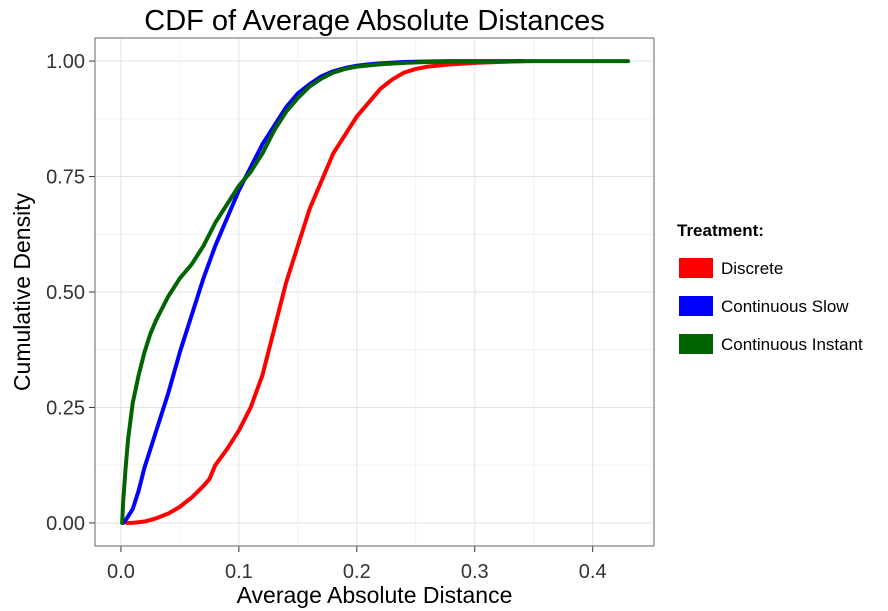 This screenshot has width=888, height=611. What do you see at coordinates (785, 306) in the screenshot?
I see `legend-label-continuous-slow: Continuous Slow` at bounding box center [785, 306].